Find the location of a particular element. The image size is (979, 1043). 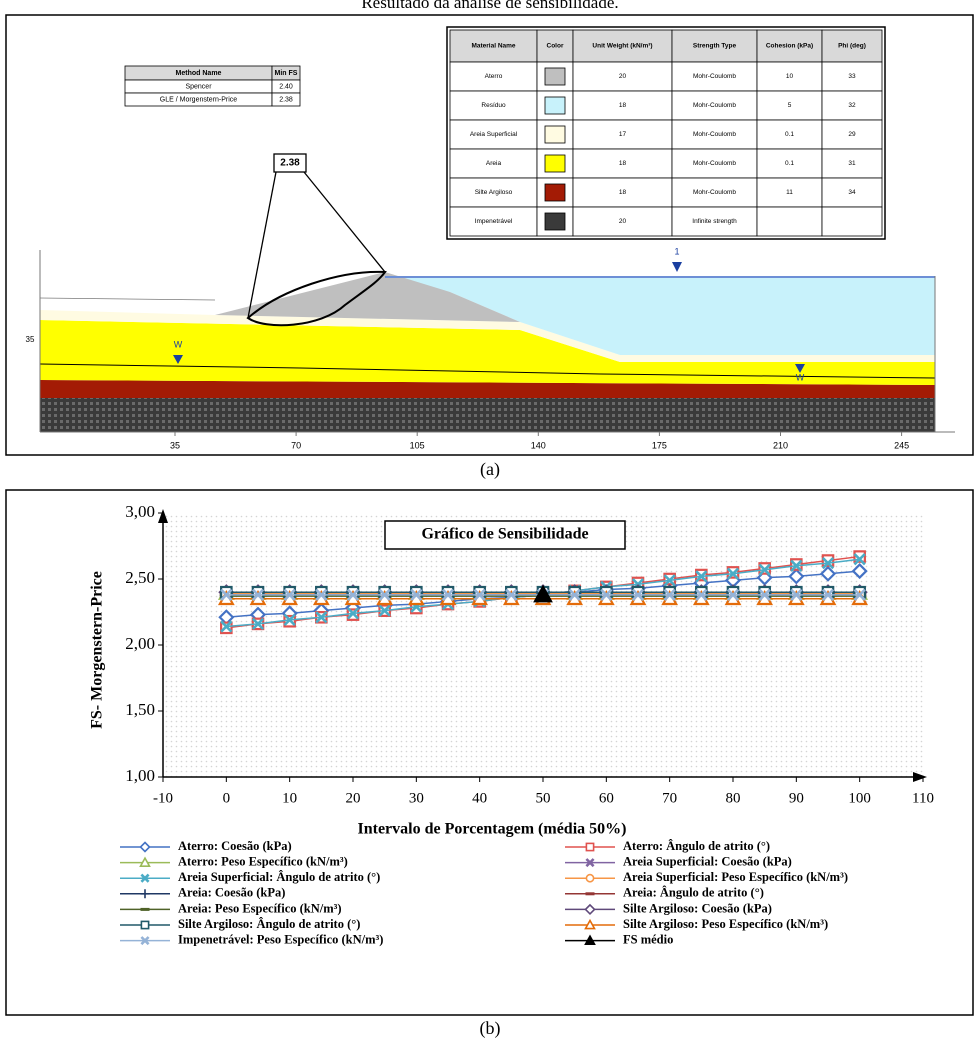

x-tick-label: 110 is located at coordinates (923, 798).